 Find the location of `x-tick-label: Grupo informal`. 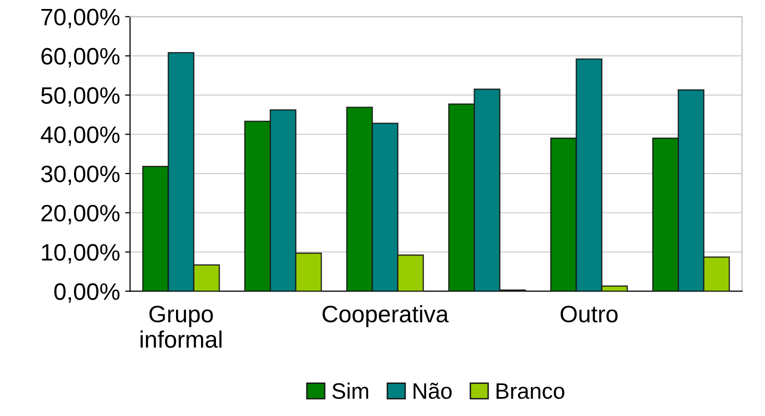

x-tick-label: Grupo informal is located at coordinates (181, 327).